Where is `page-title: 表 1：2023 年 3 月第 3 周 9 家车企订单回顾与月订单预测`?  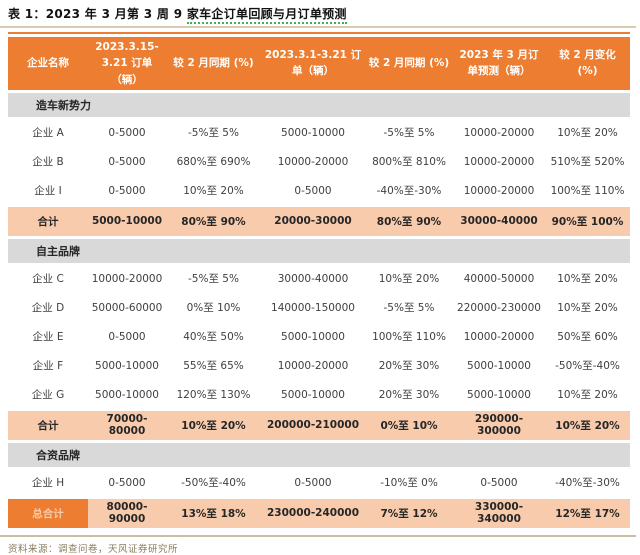 page-title: 表 1：2023 年 3 月第 3 周 9 家车企订单回顾与月订单预测 is located at coordinates (320, 12).